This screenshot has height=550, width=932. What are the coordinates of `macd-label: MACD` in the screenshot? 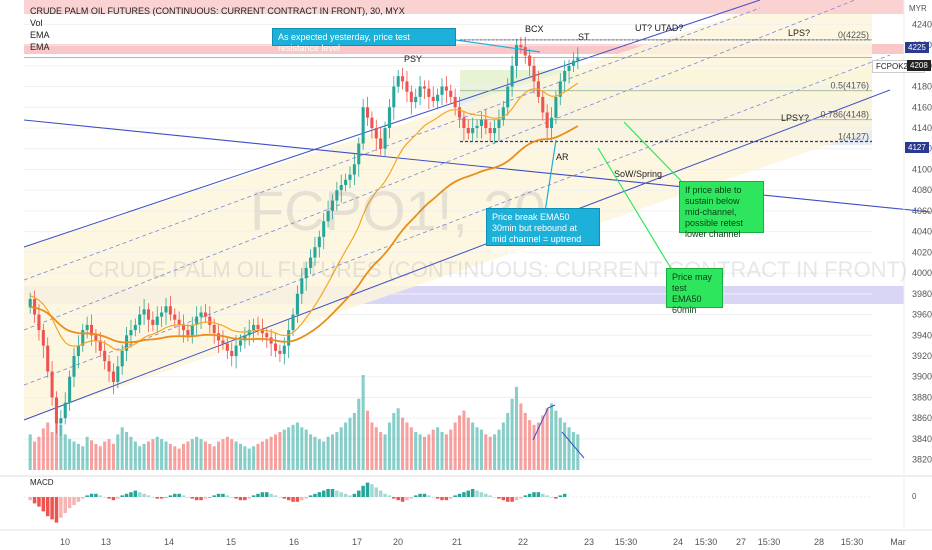 It's located at (42, 482).